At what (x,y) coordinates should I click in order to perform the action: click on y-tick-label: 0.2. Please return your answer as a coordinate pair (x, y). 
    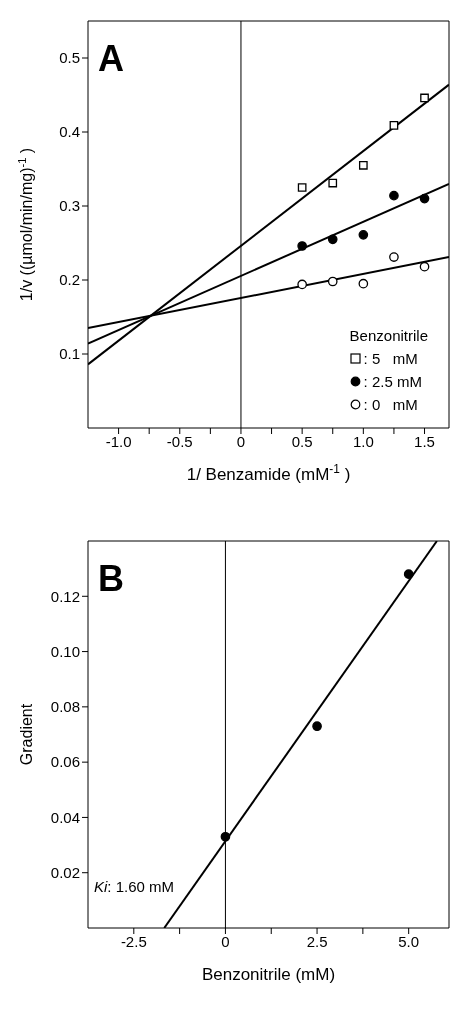
    Looking at the image, I should click on (69, 280).